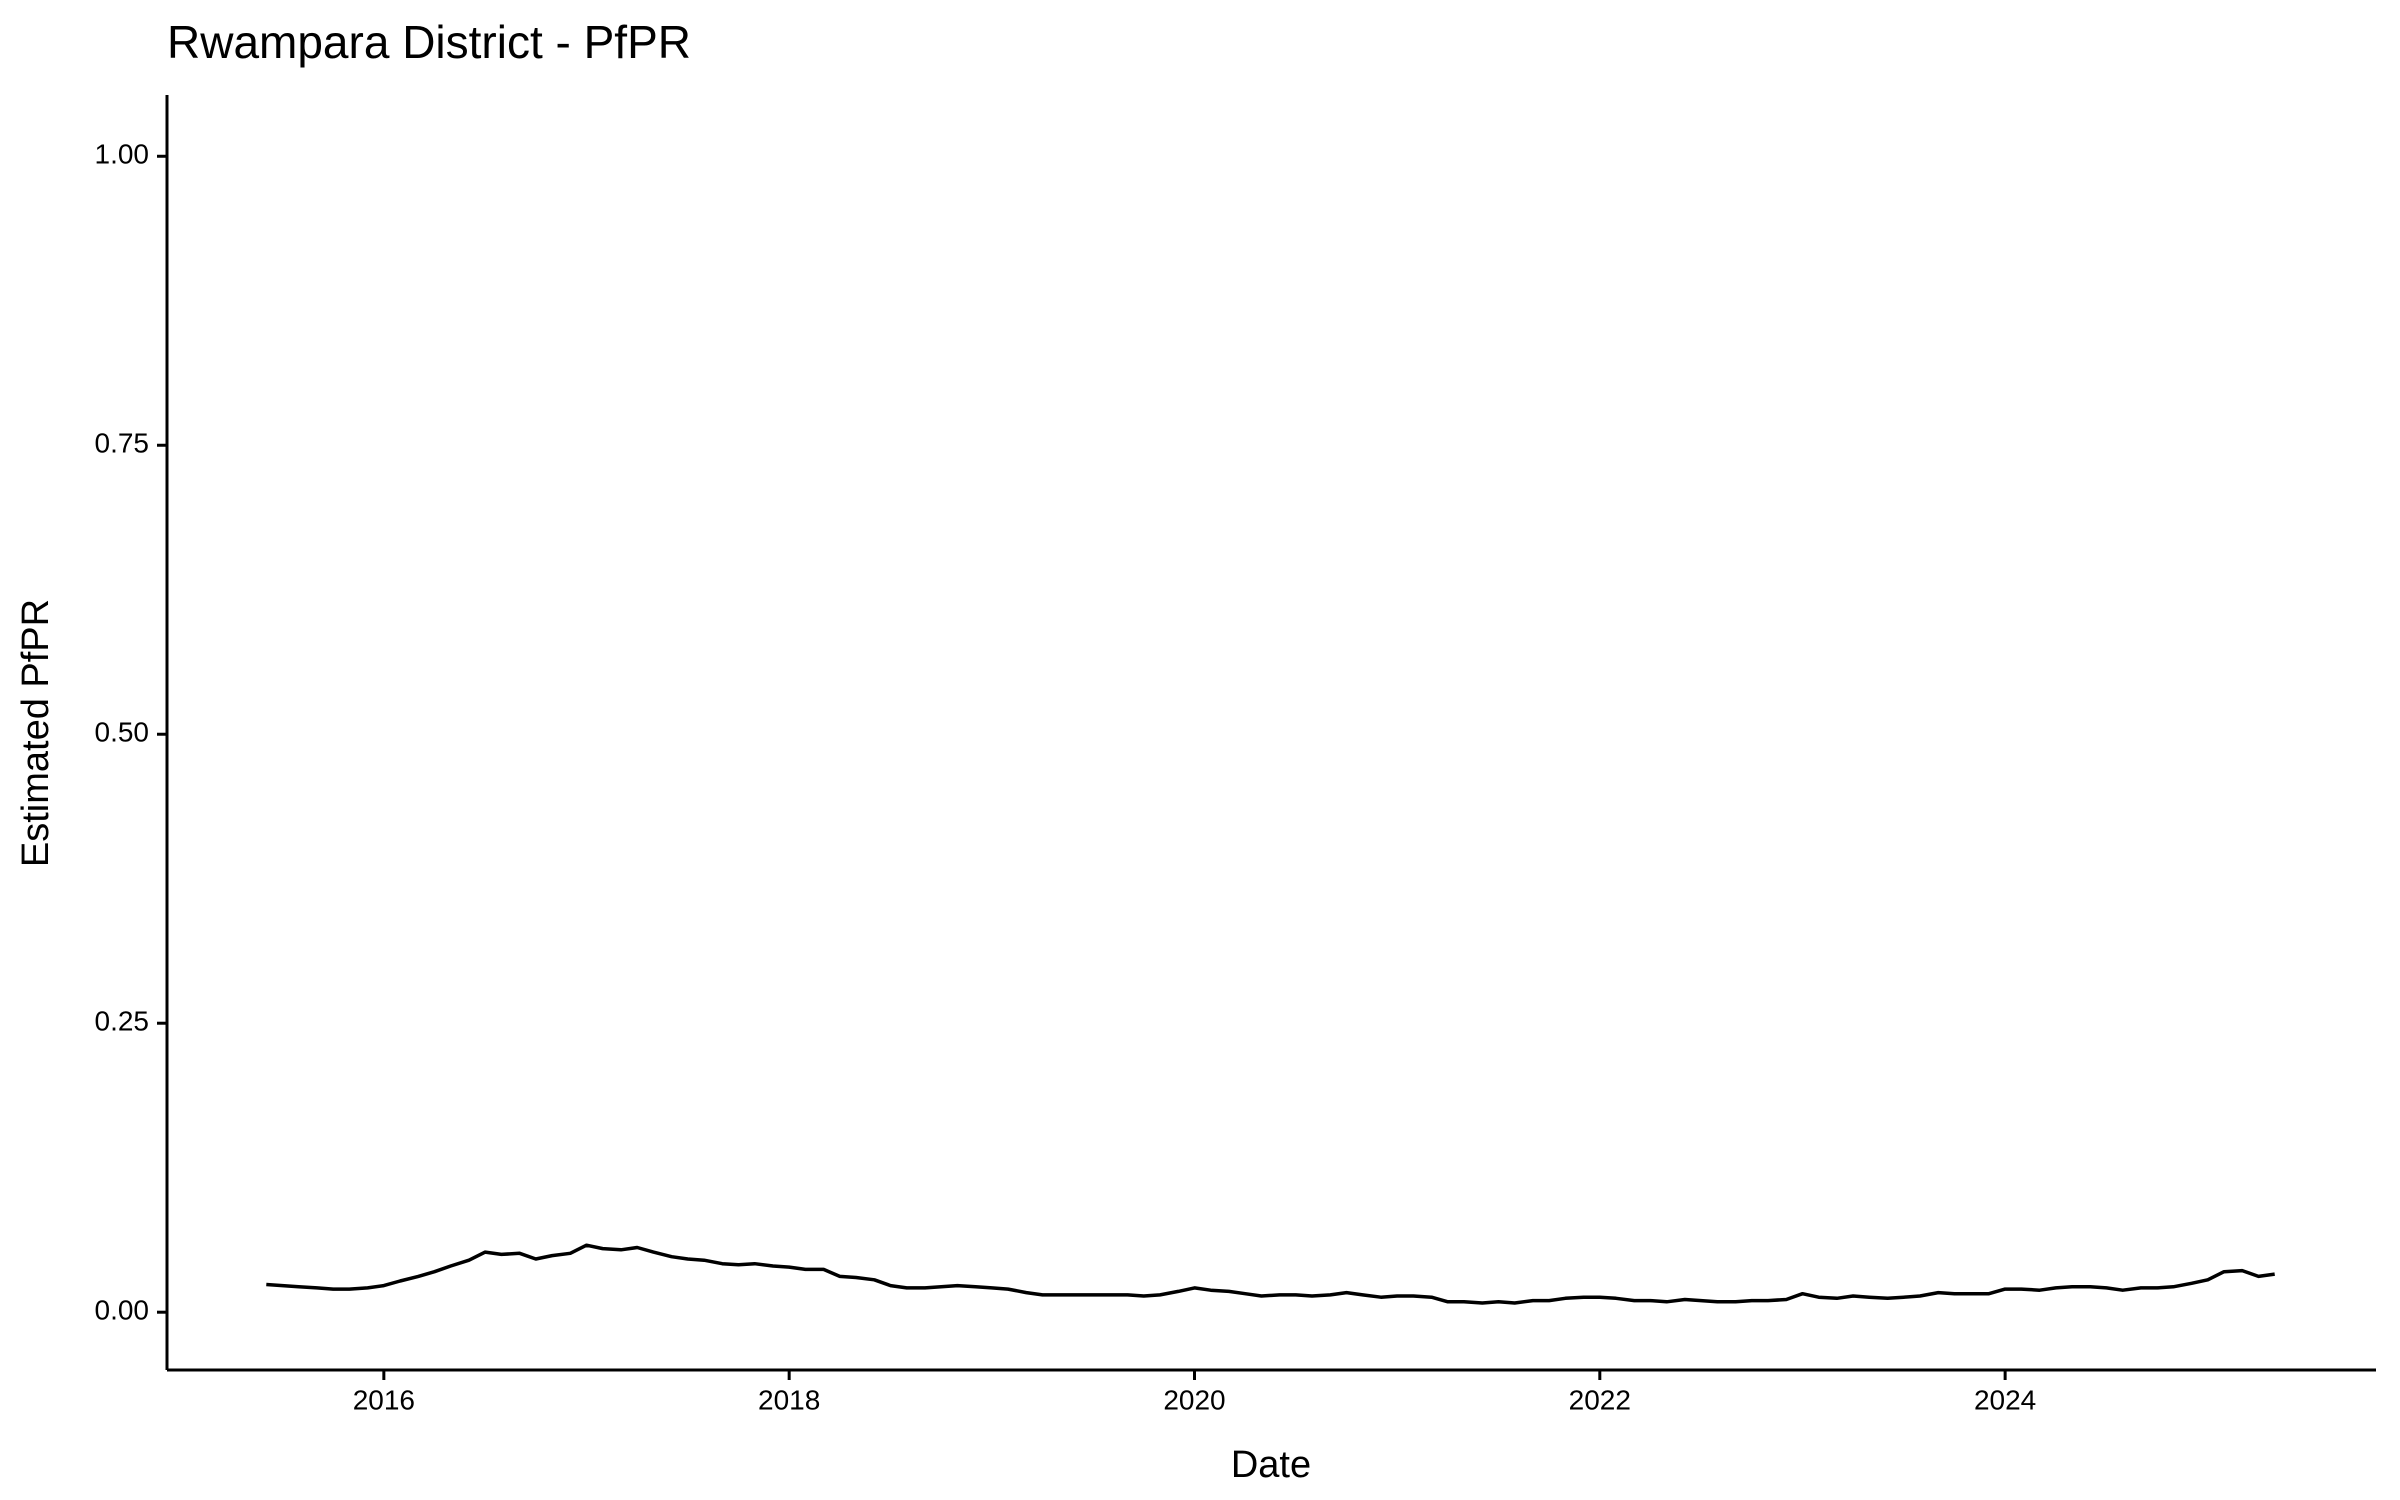 Image resolution: width=2400 pixels, height=1500 pixels. I want to click on y-tick-label: 0.50, so click(122, 732).